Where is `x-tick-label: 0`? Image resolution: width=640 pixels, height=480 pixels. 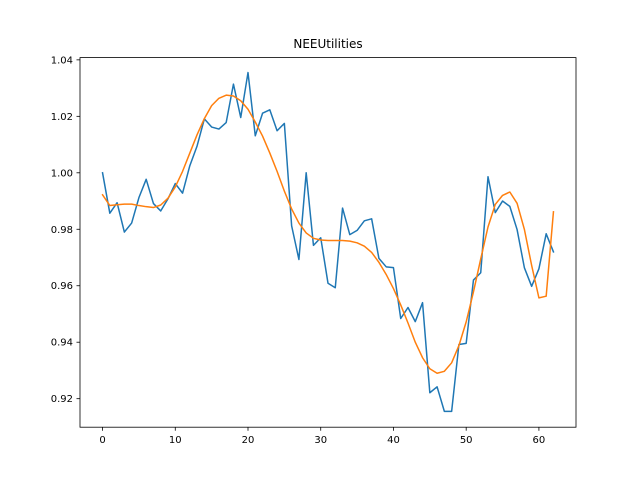
x-tick-label: 0 is located at coordinates (102, 440).